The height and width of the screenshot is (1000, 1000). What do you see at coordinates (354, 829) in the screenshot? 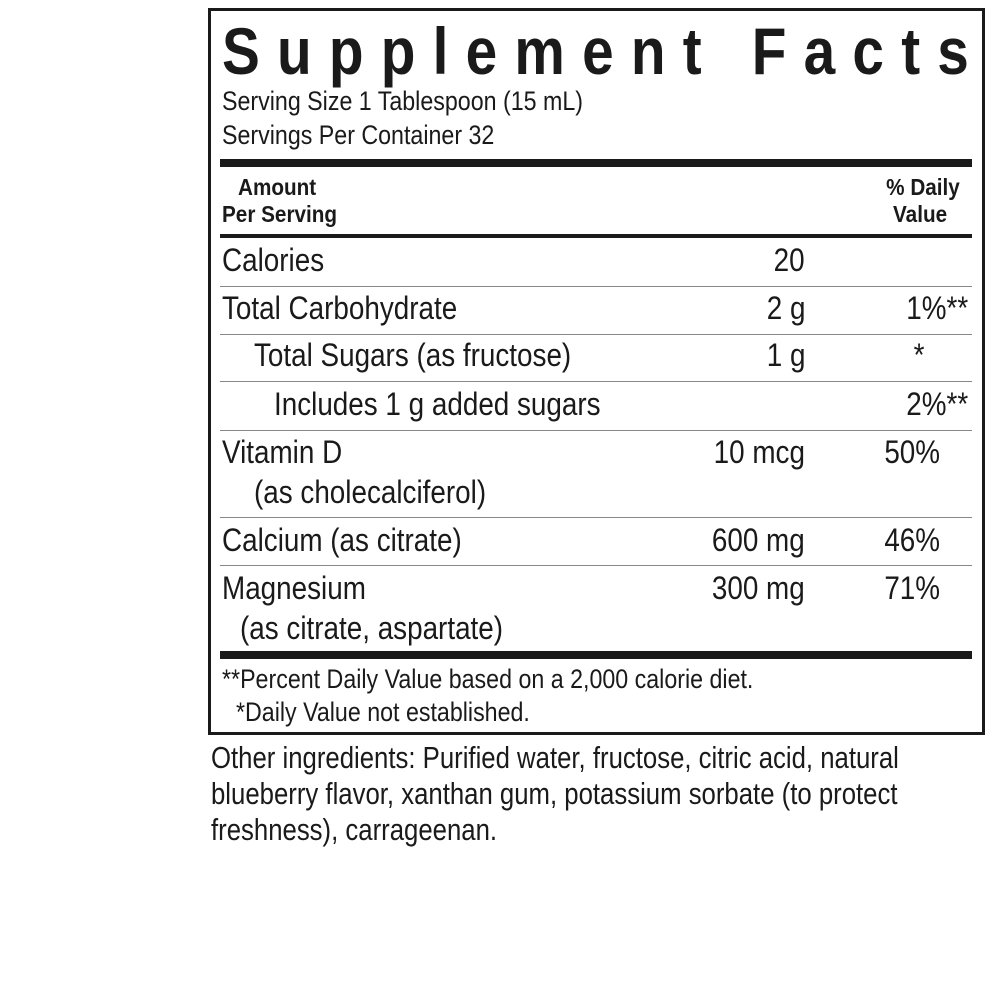
I see `other-ingredients-line: freshness), carrageenan.` at bounding box center [354, 829].